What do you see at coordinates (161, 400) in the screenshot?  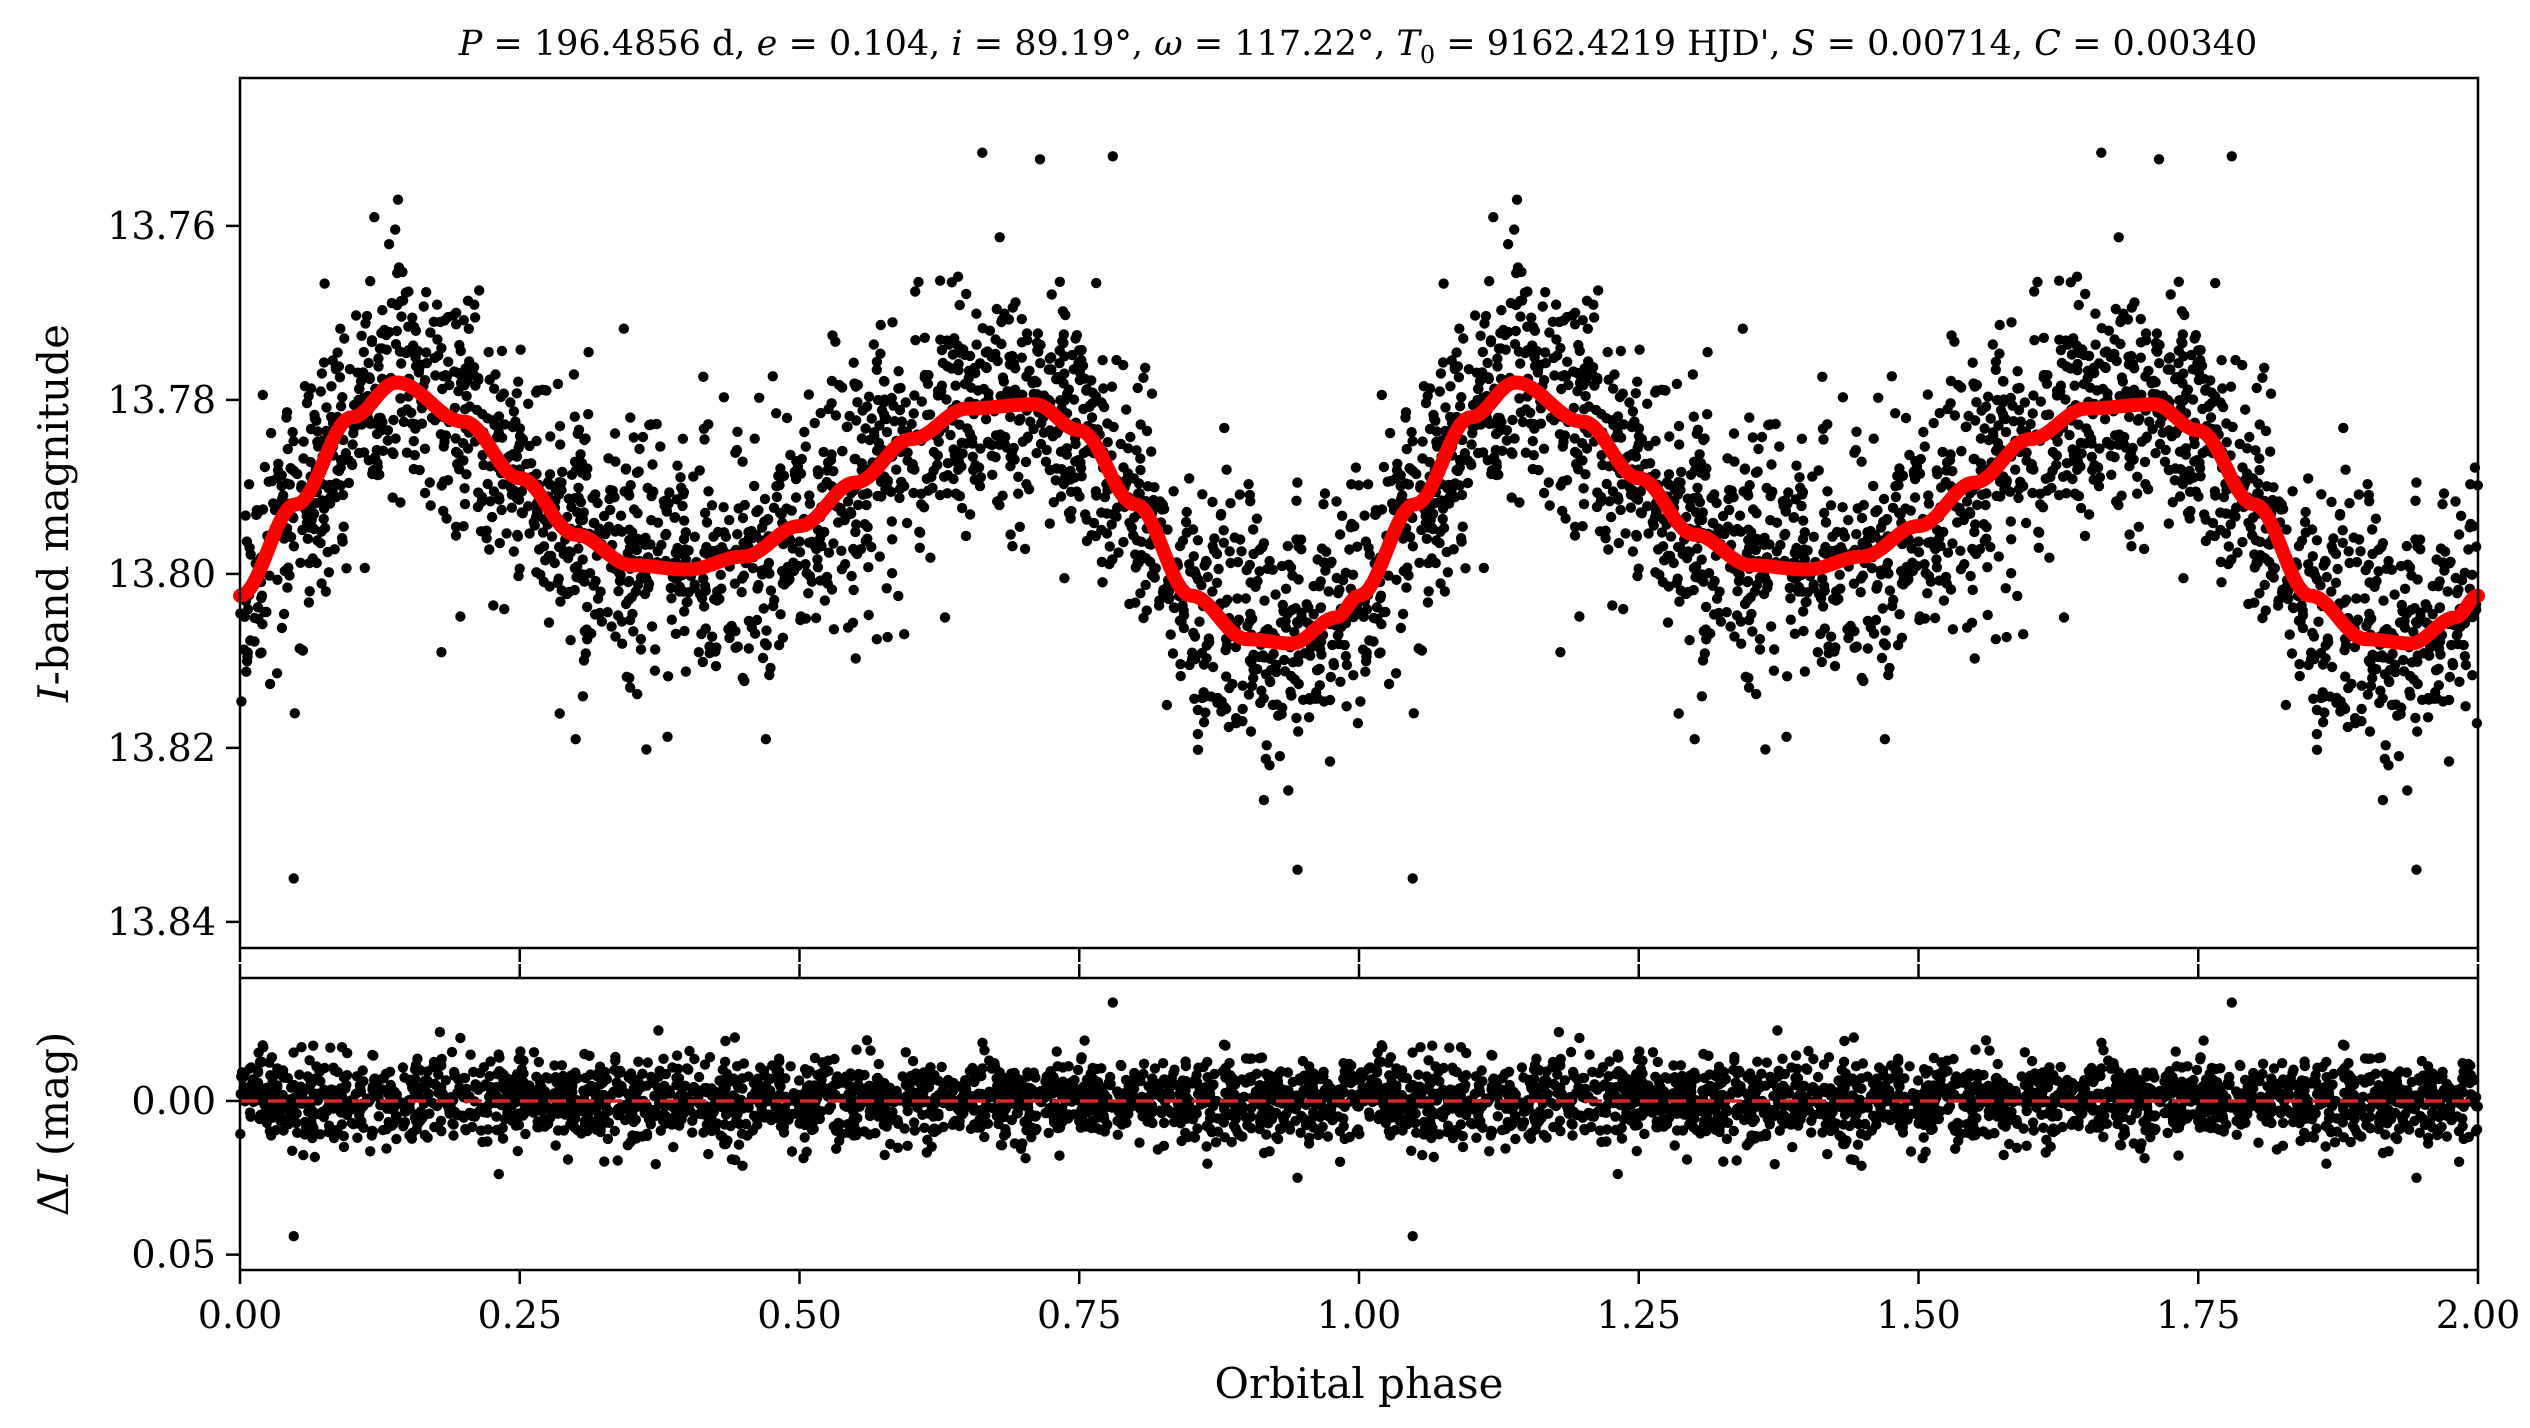 I see `y-tick-label: 13.78` at bounding box center [161, 400].